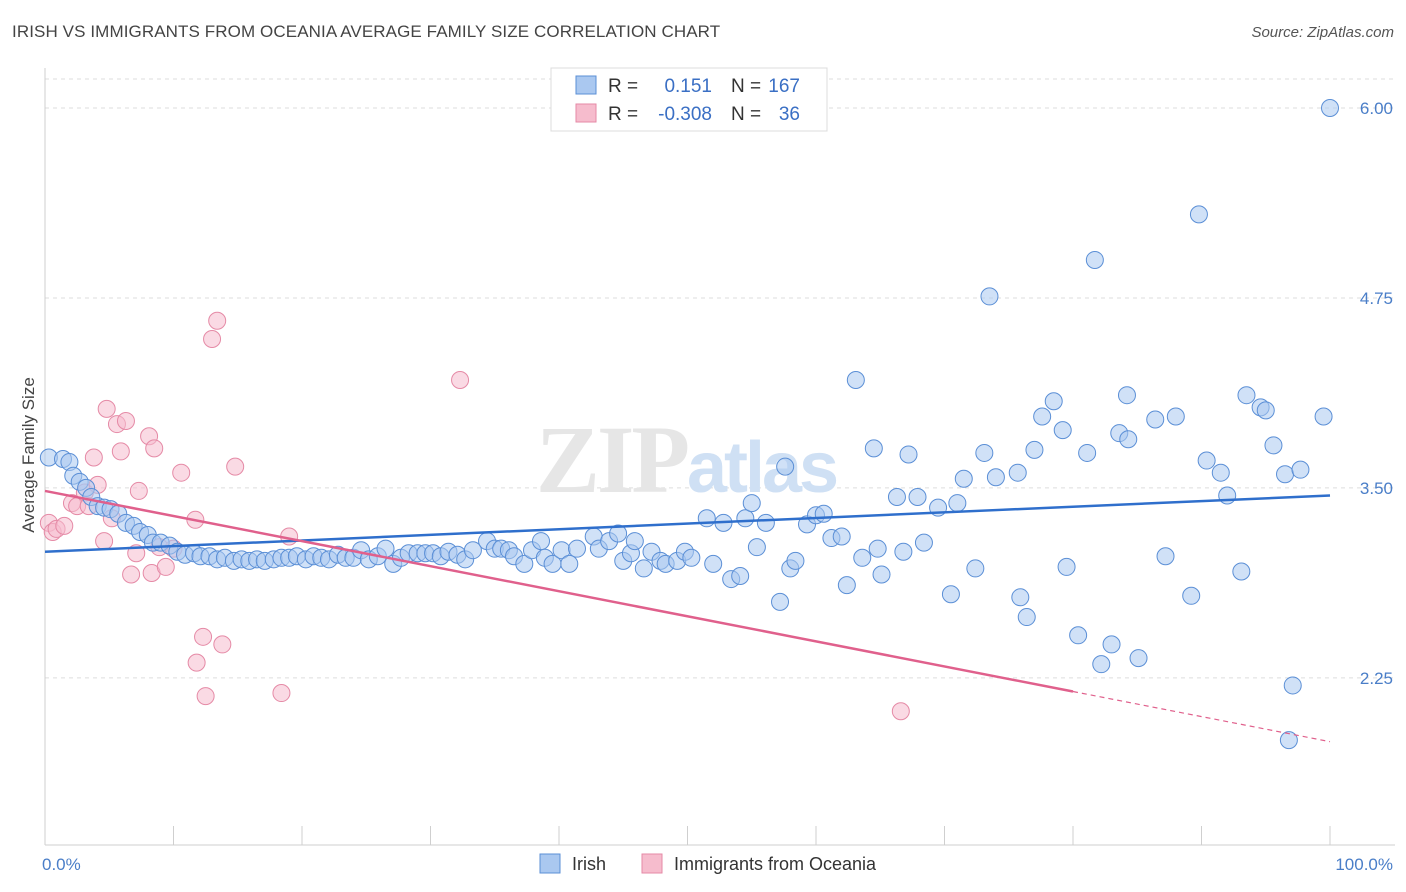  What do you see at coordinates (1376, 678) in the screenshot?
I see `y-tick-label: 2.25` at bounding box center [1376, 678].